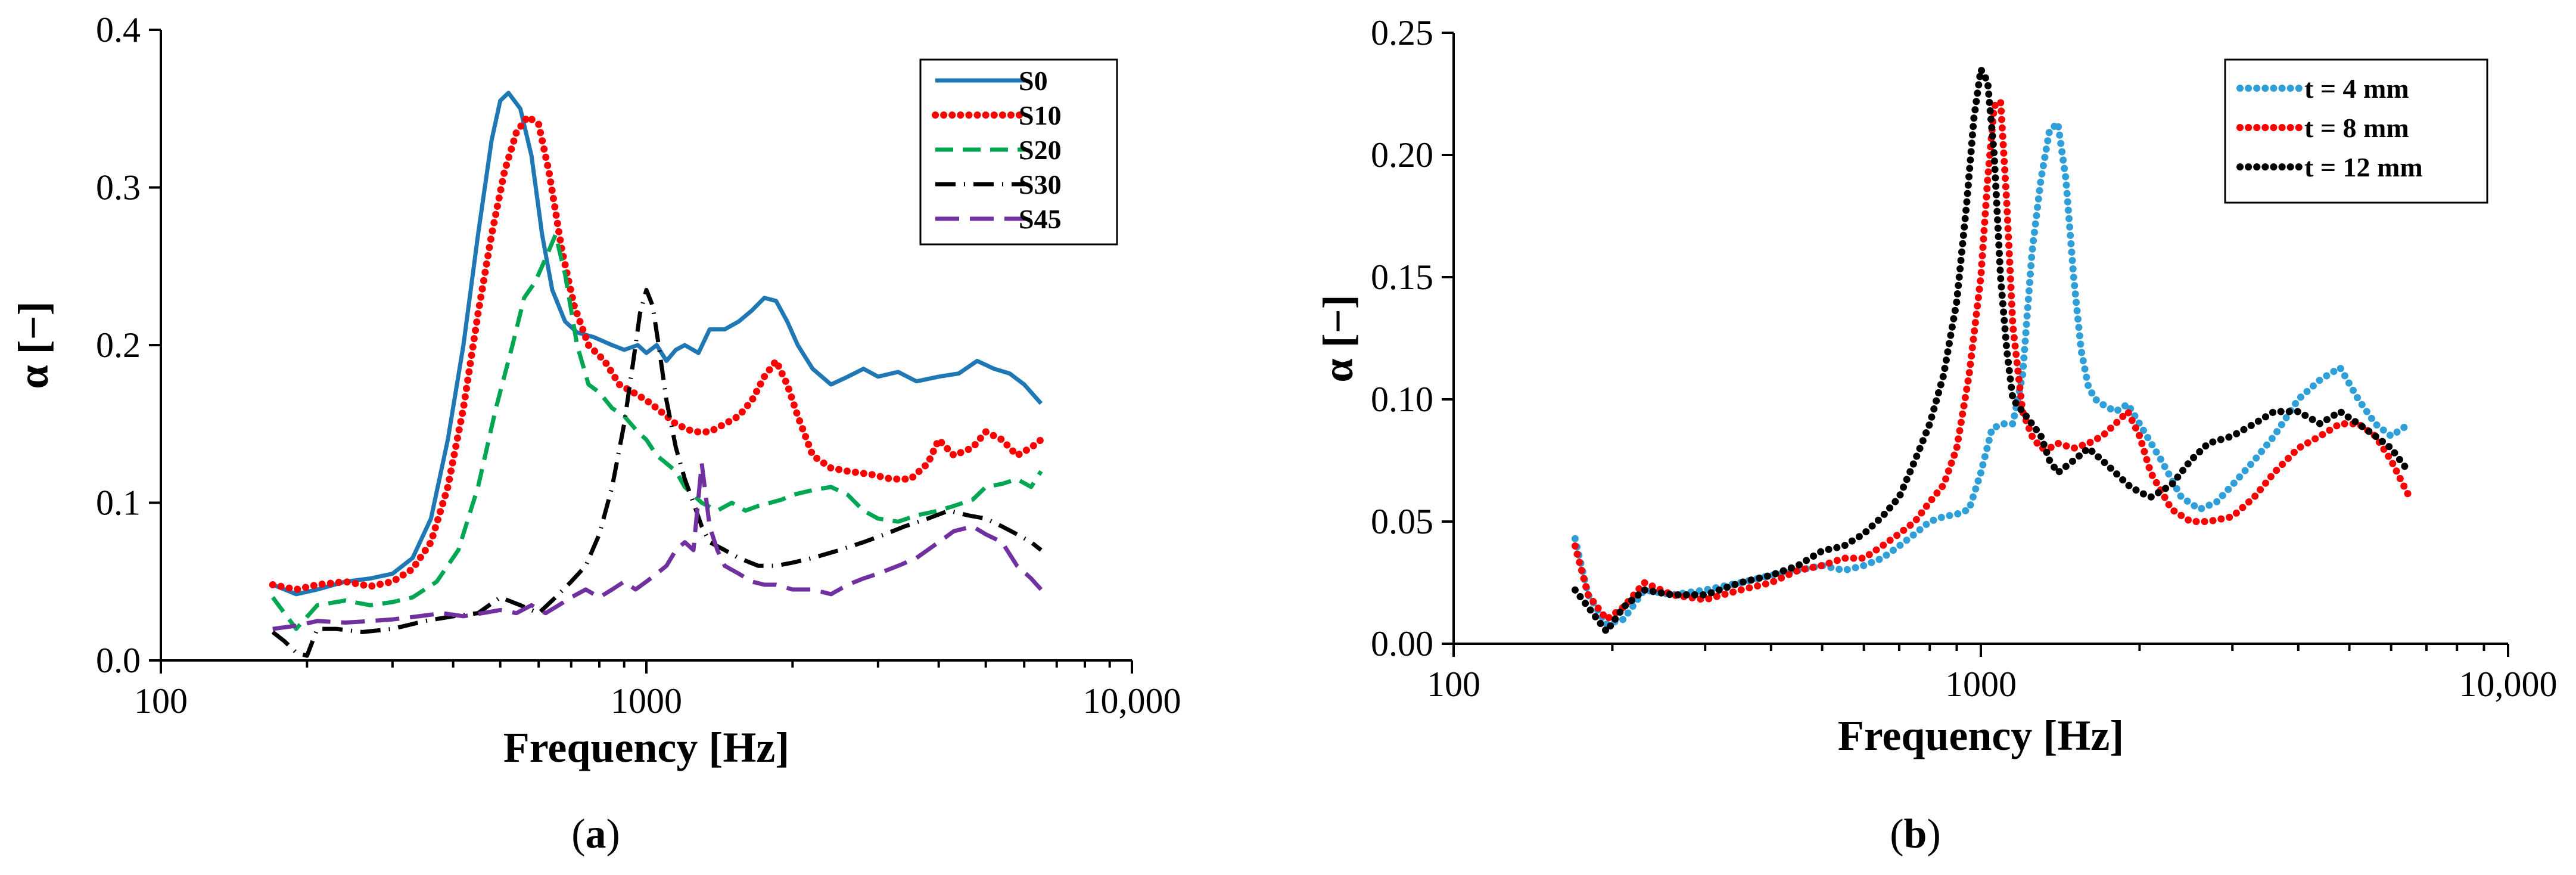  Describe the element at coordinates (646, 701) in the screenshot. I see `panel-a-x-tick-label: 1000` at that location.